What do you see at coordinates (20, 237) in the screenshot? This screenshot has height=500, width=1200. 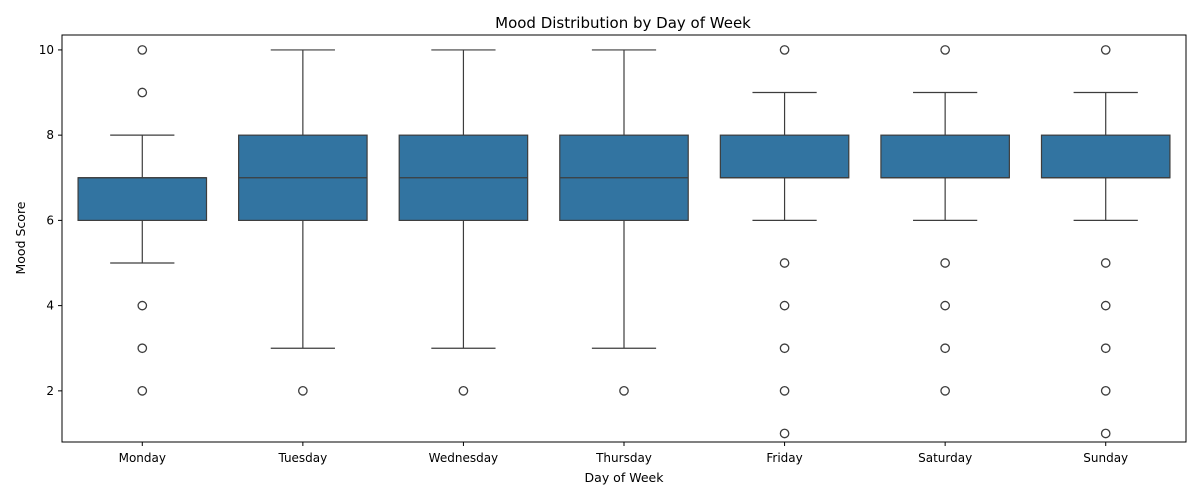 I see `y-axis-label: Mood Score` at bounding box center [20, 237].